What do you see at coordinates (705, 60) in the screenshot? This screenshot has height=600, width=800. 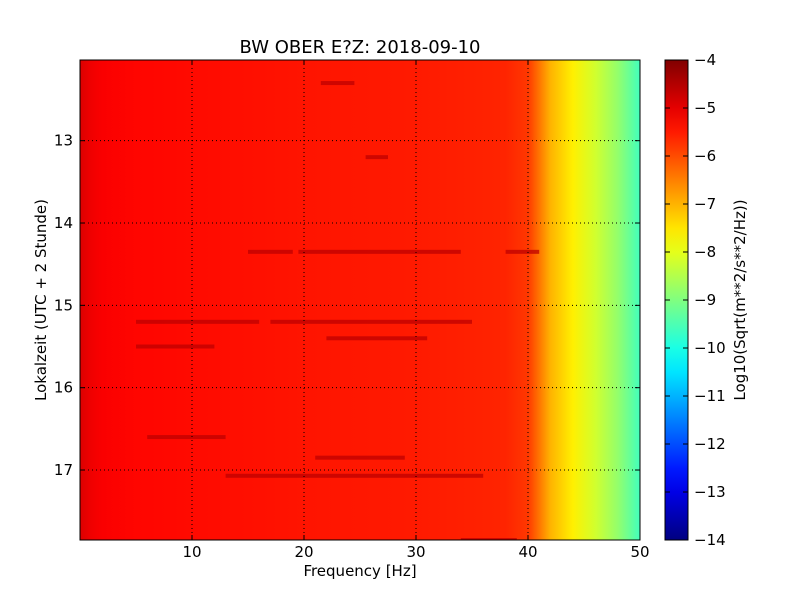 I see `colorbar-tick-label: −4` at bounding box center [705, 60].